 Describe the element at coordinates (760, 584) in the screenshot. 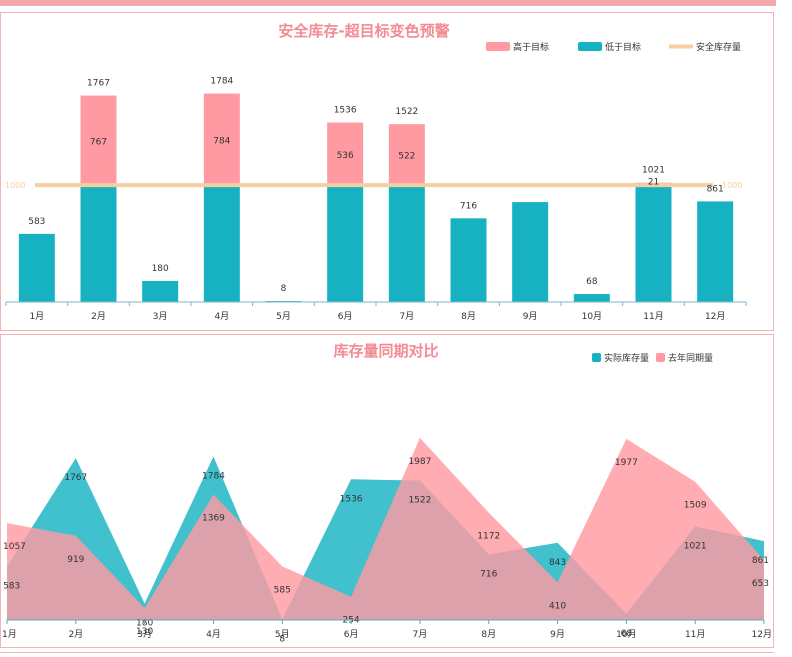

I see `data-label-s2-12: 653` at that location.